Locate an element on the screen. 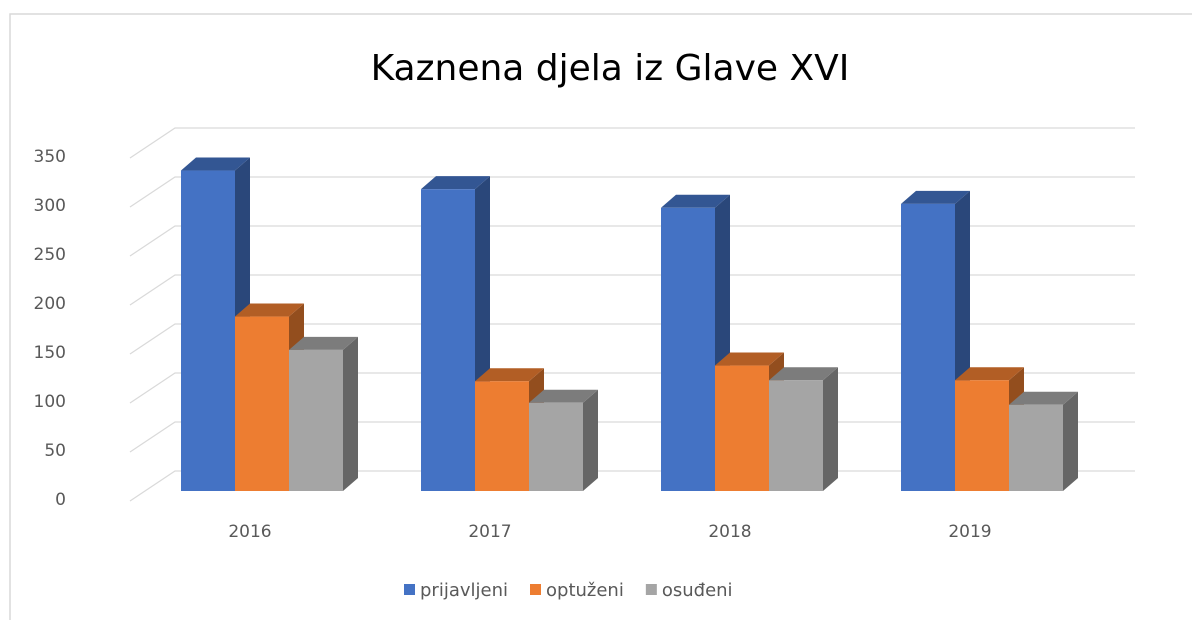 This screenshot has width=1192, height=620. y-tick-label: 250 is located at coordinates (50, 255).